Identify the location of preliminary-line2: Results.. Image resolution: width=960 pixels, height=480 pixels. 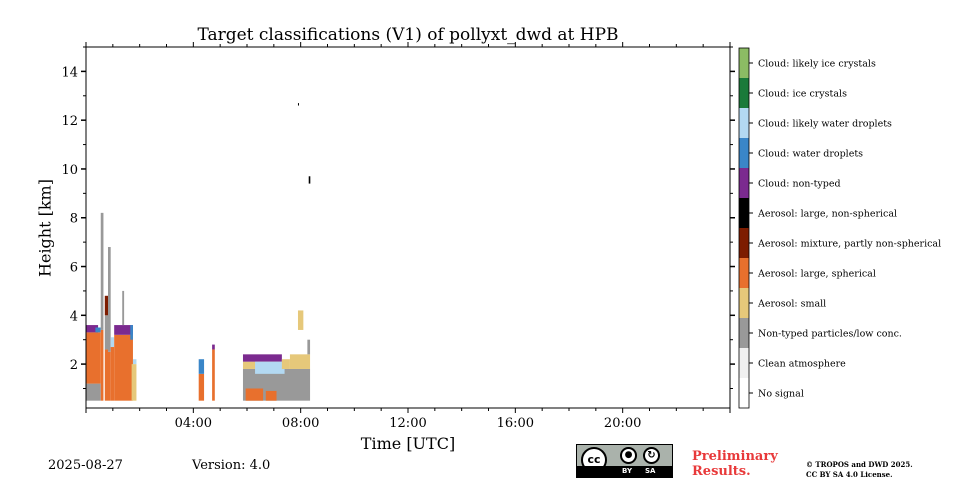
(721, 471).